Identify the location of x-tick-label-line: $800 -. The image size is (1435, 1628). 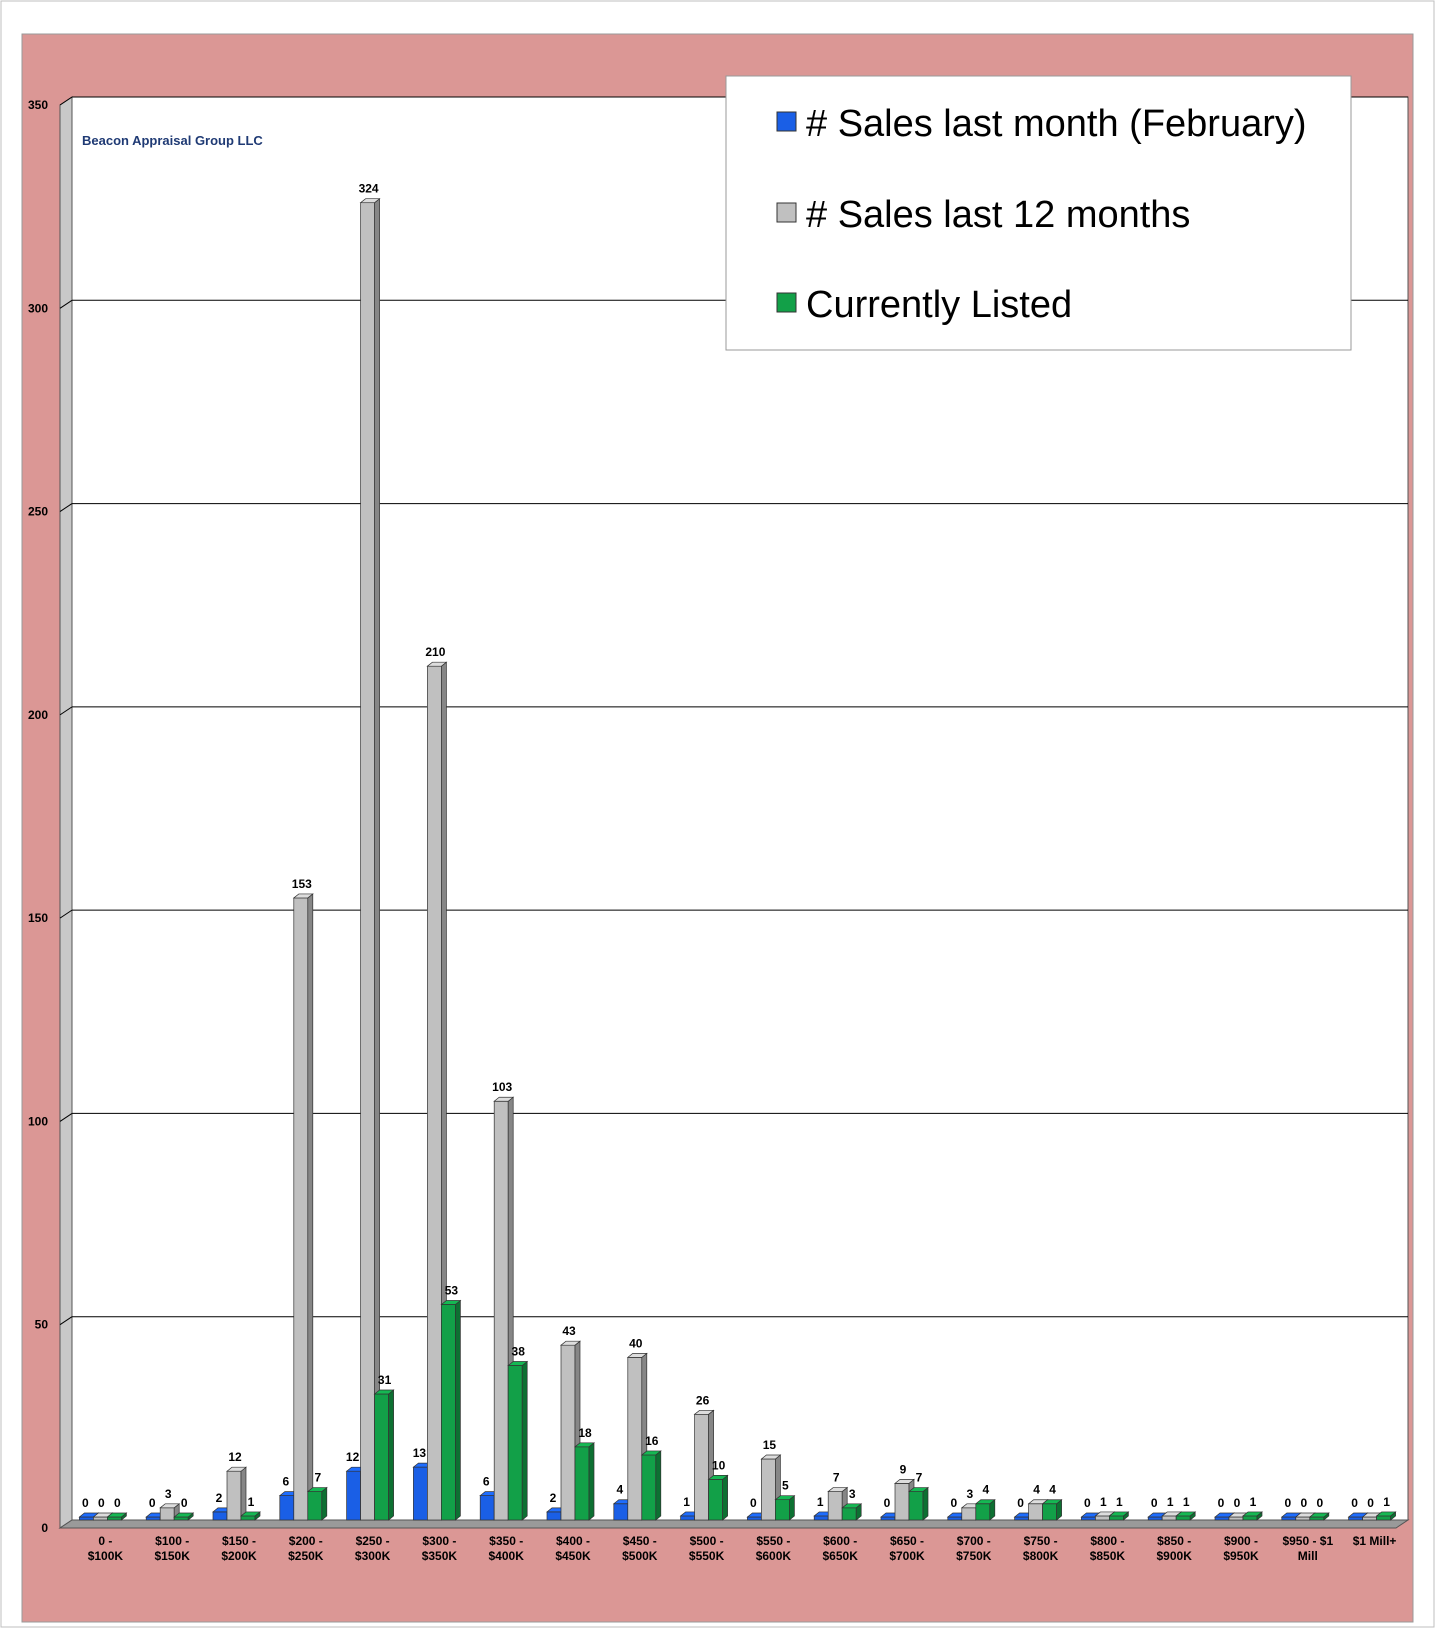
(1107, 1541).